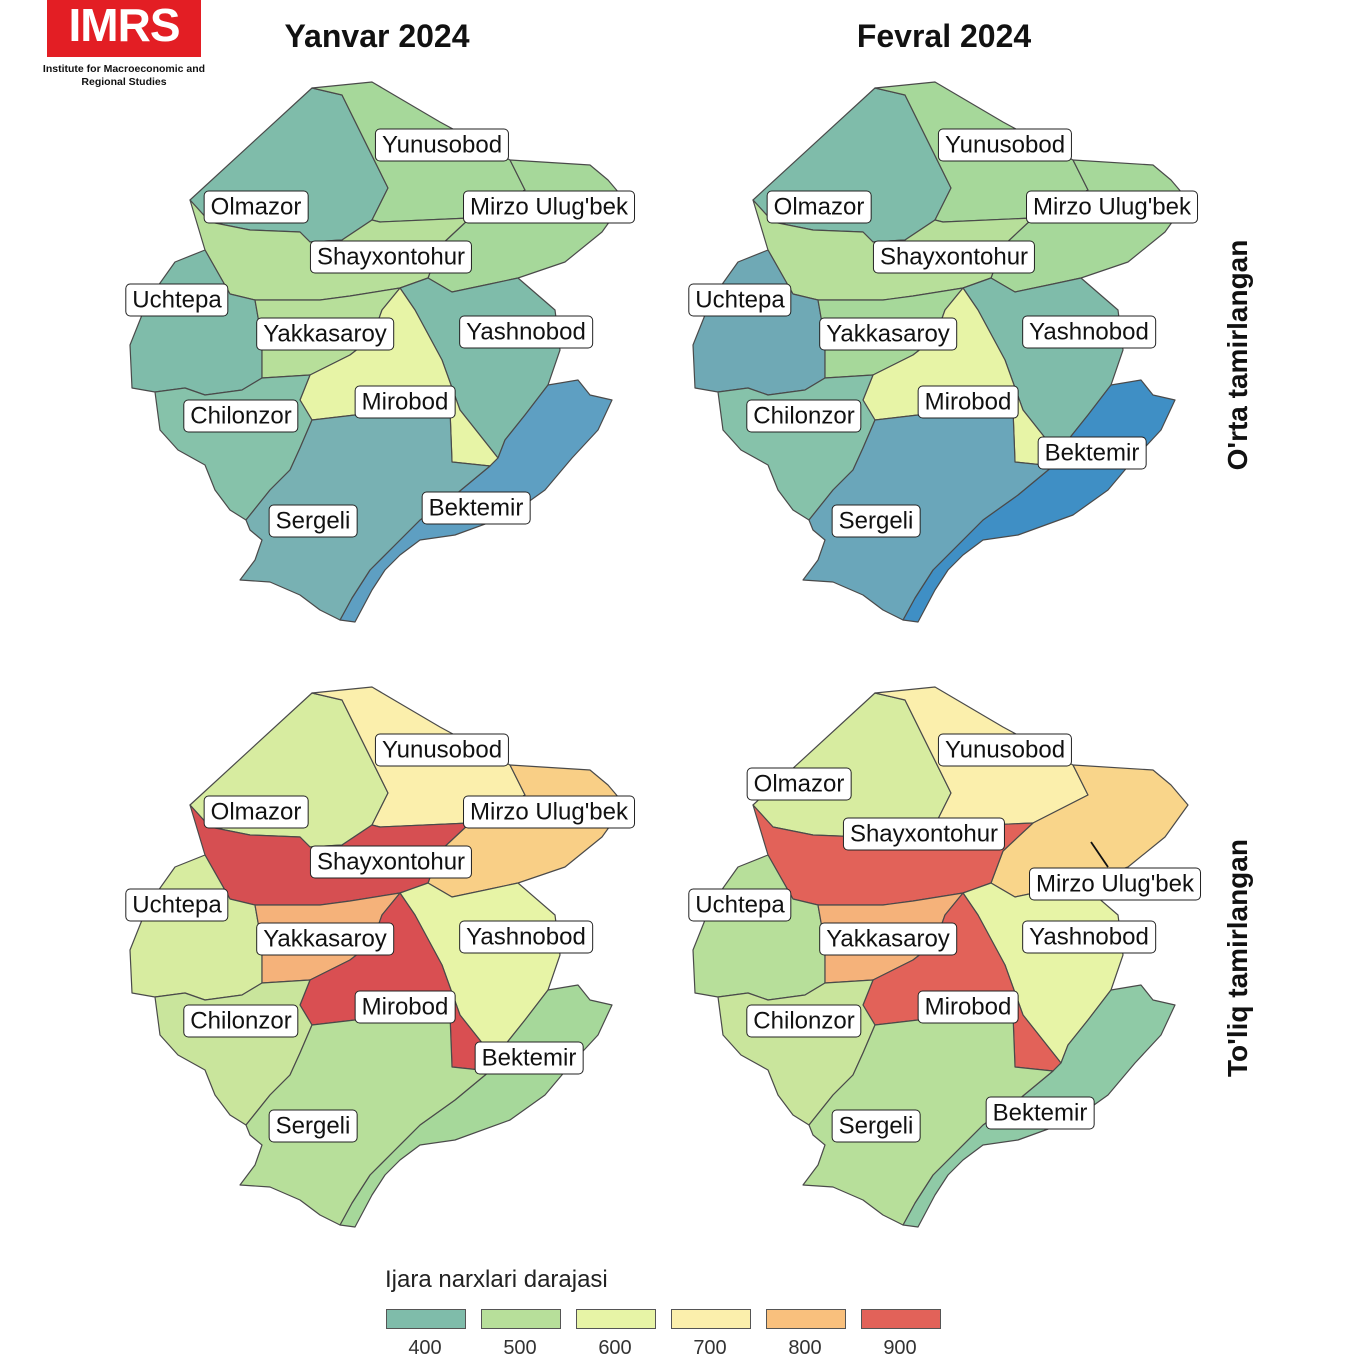 The width and height of the screenshot is (1366, 1366). Describe the element at coordinates (520, 1348) in the screenshot. I see `legend-label-500: 500` at that location.